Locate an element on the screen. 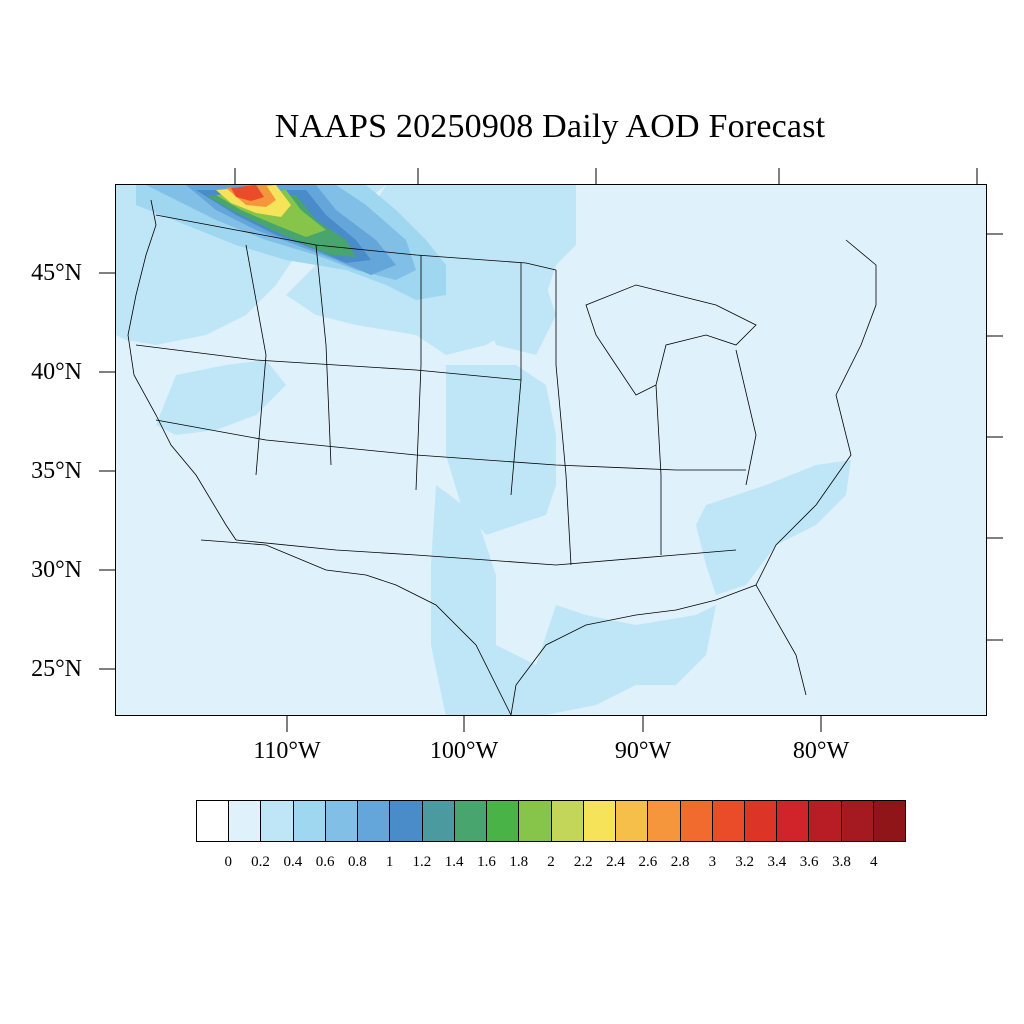 This screenshot has width=1024, height=1024. lat-label-30n: 30°N is located at coordinates (56, 570).